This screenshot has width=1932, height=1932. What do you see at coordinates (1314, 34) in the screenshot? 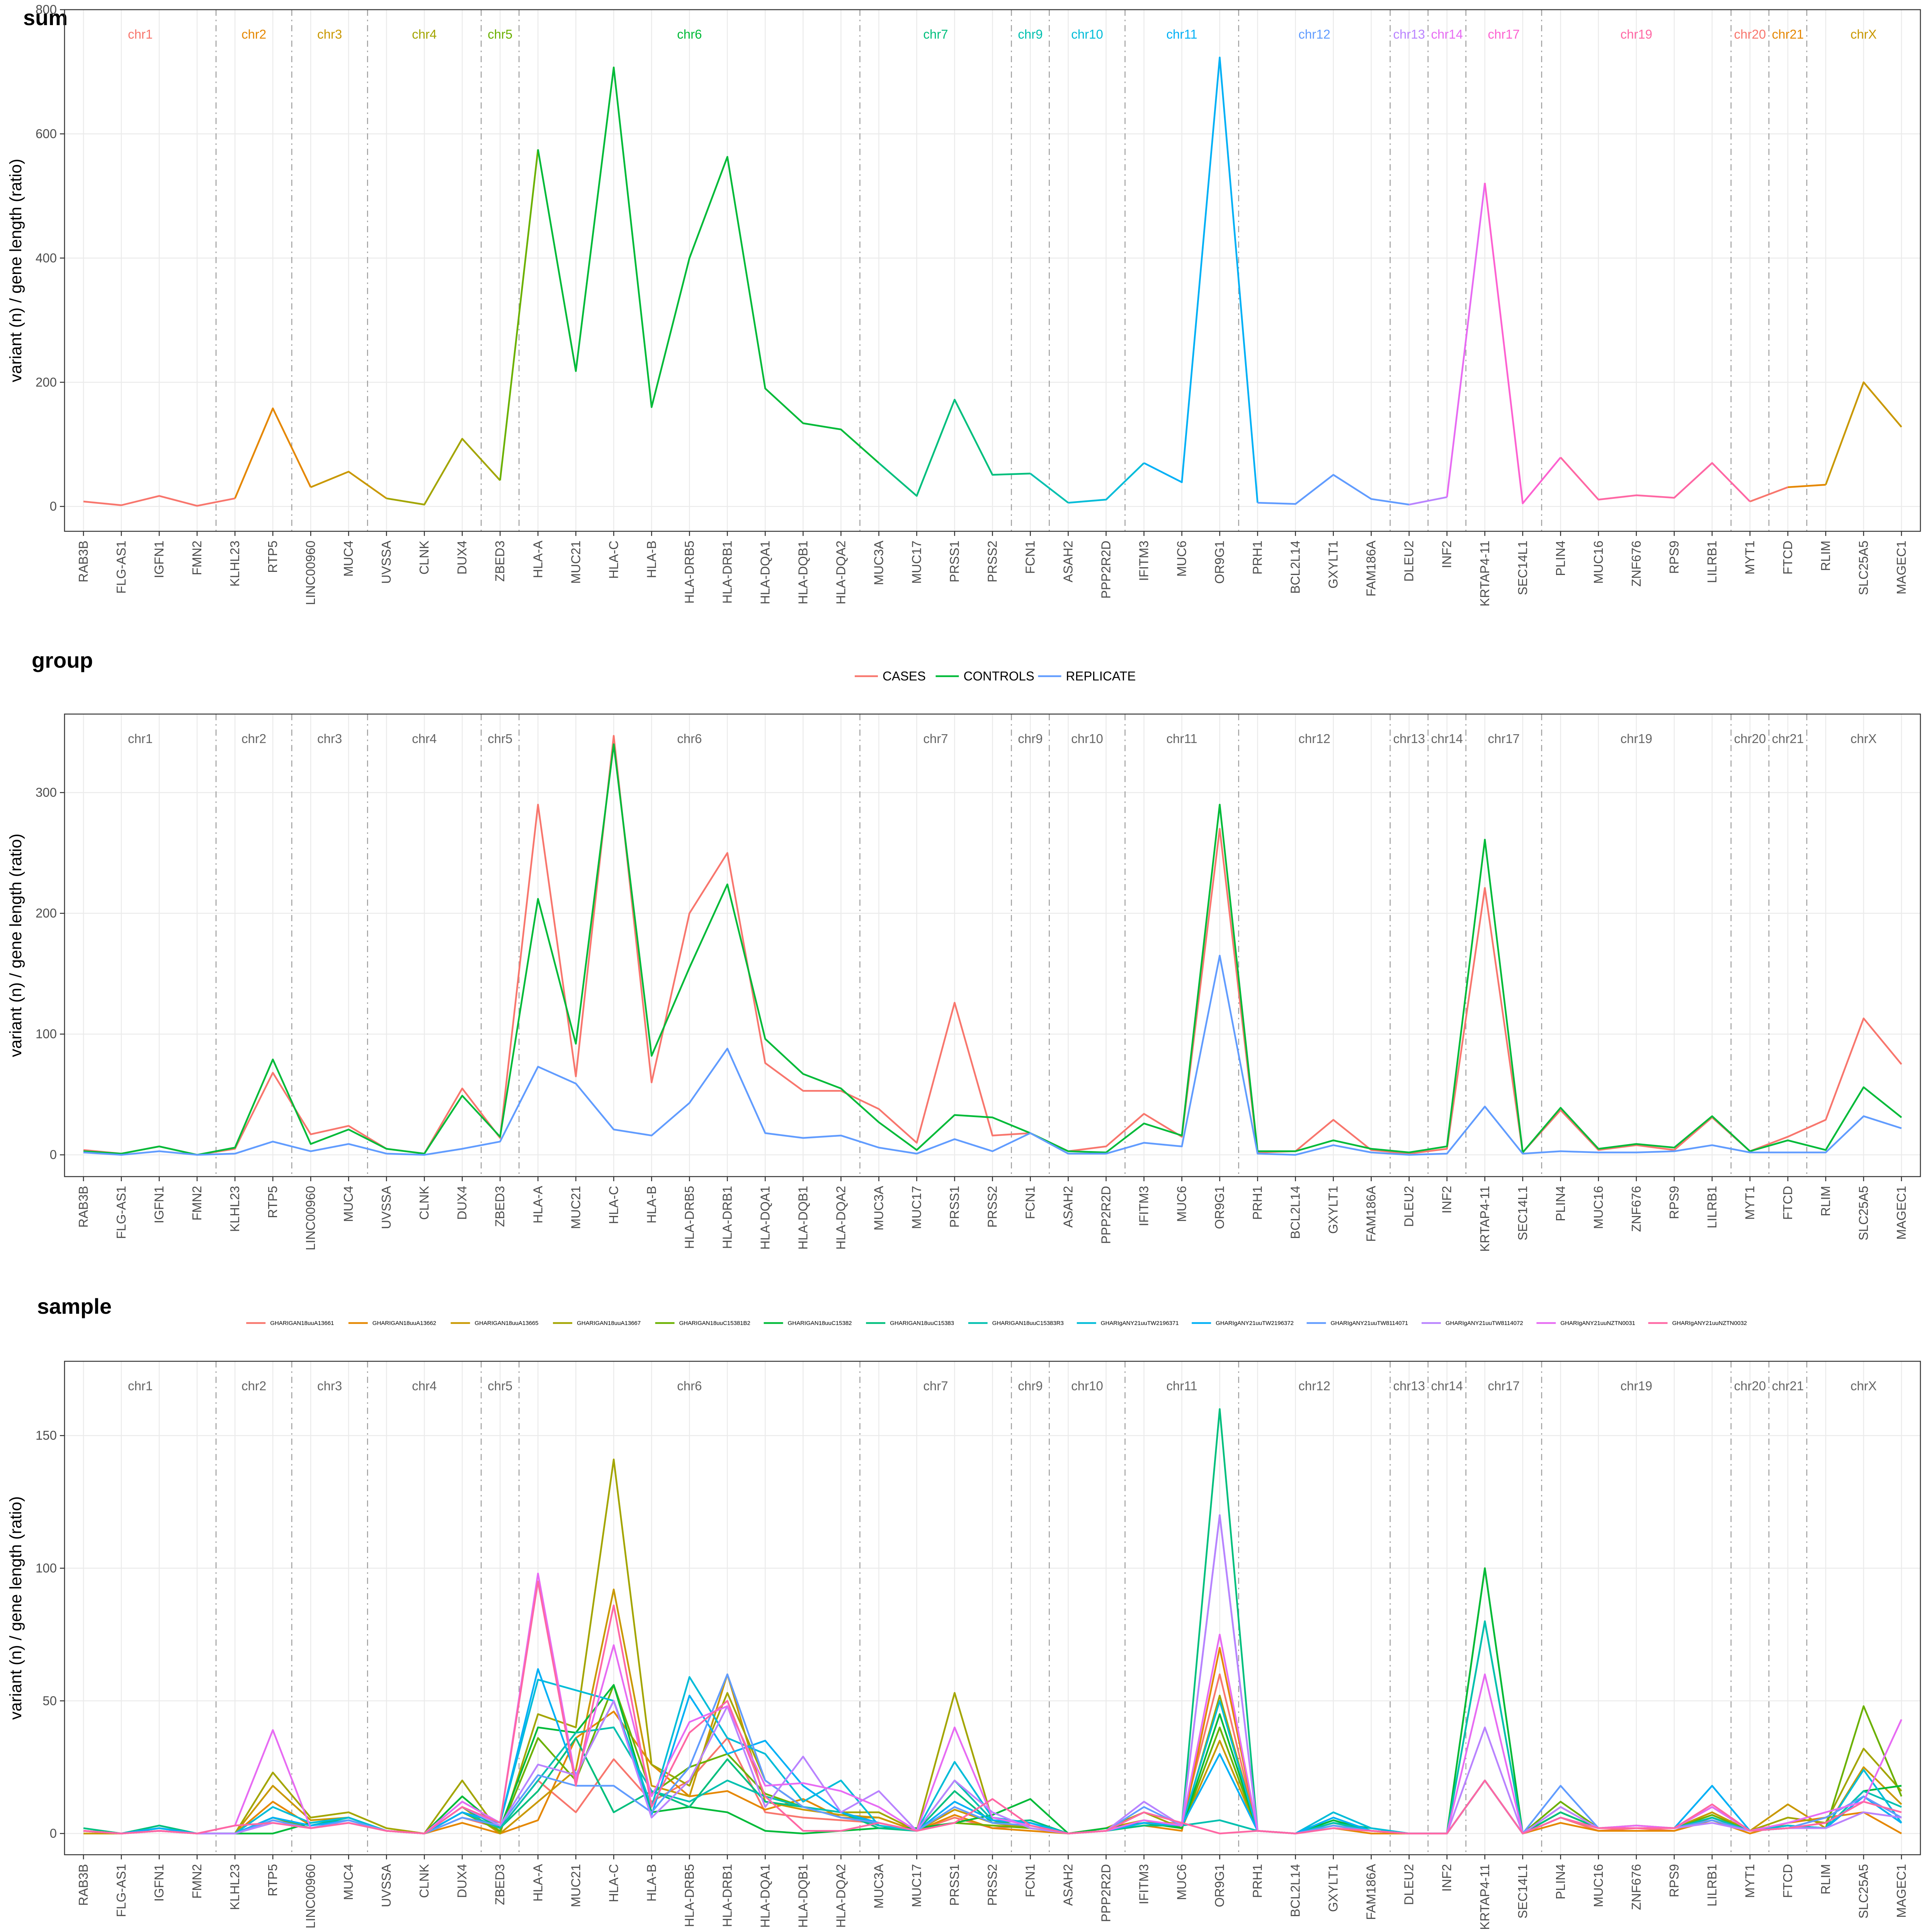
I see `chromosome-label: chr12` at bounding box center [1314, 34].